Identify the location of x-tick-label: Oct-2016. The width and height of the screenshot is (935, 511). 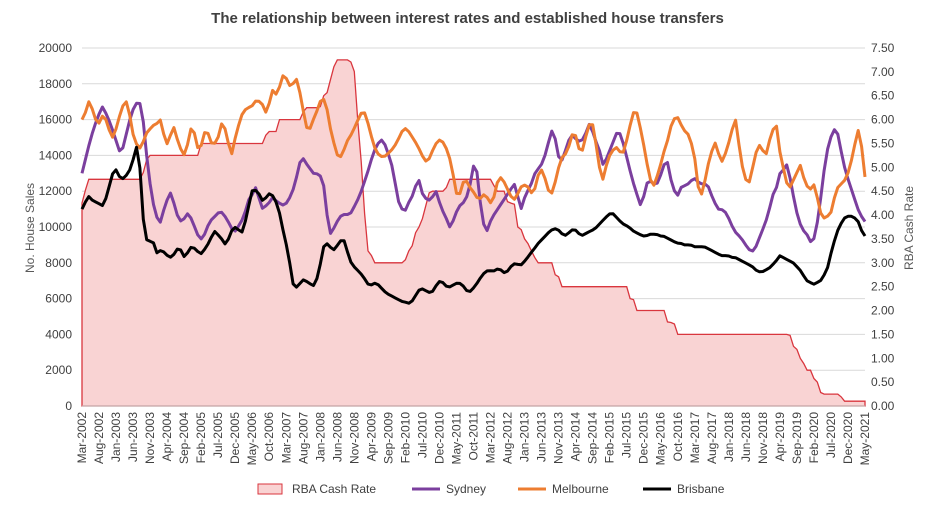
(678, 437).